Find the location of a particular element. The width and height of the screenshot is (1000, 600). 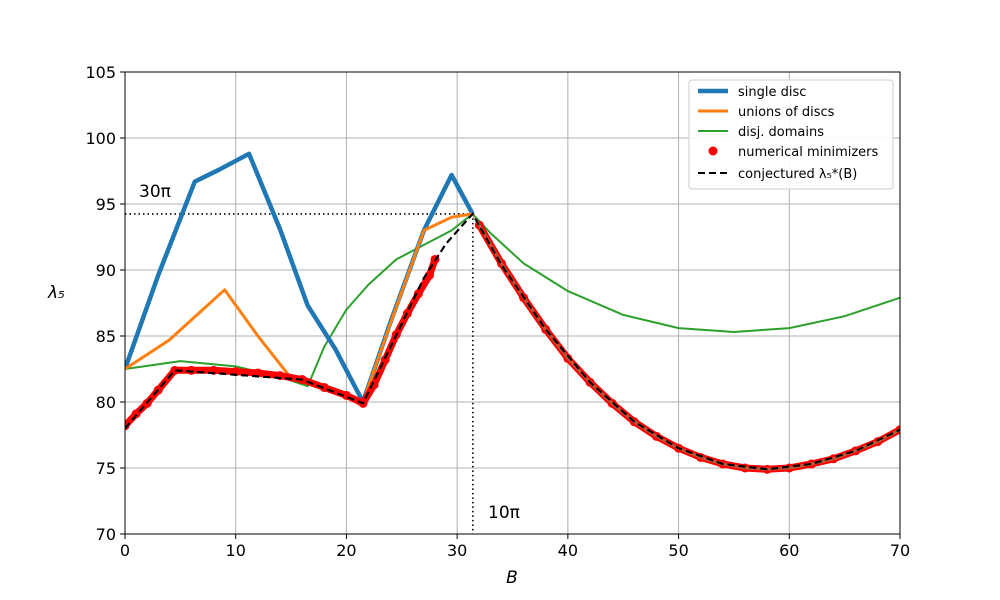

x-tick-label: 0 is located at coordinates (125, 550).